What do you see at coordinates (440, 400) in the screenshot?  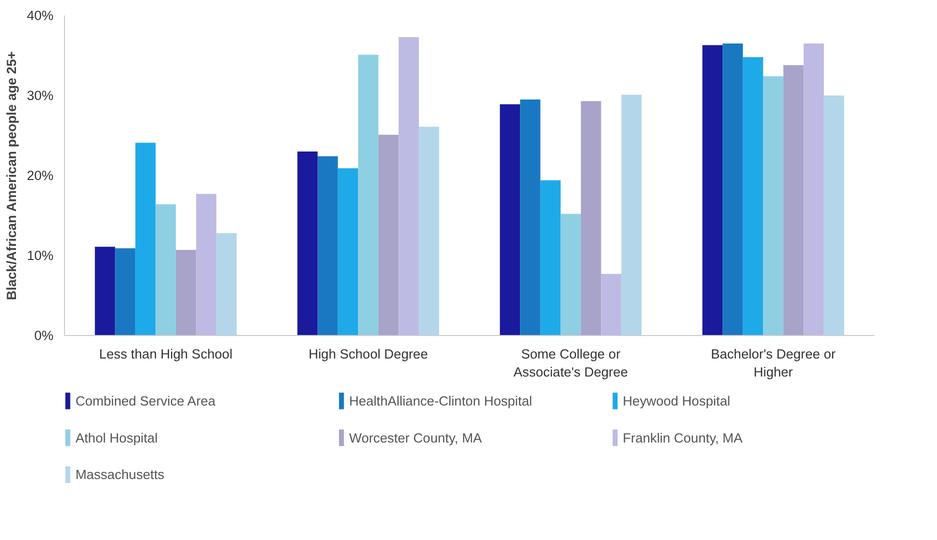 I see `legend-label: HealthAlliance-Clinton Hospital` at bounding box center [440, 400].